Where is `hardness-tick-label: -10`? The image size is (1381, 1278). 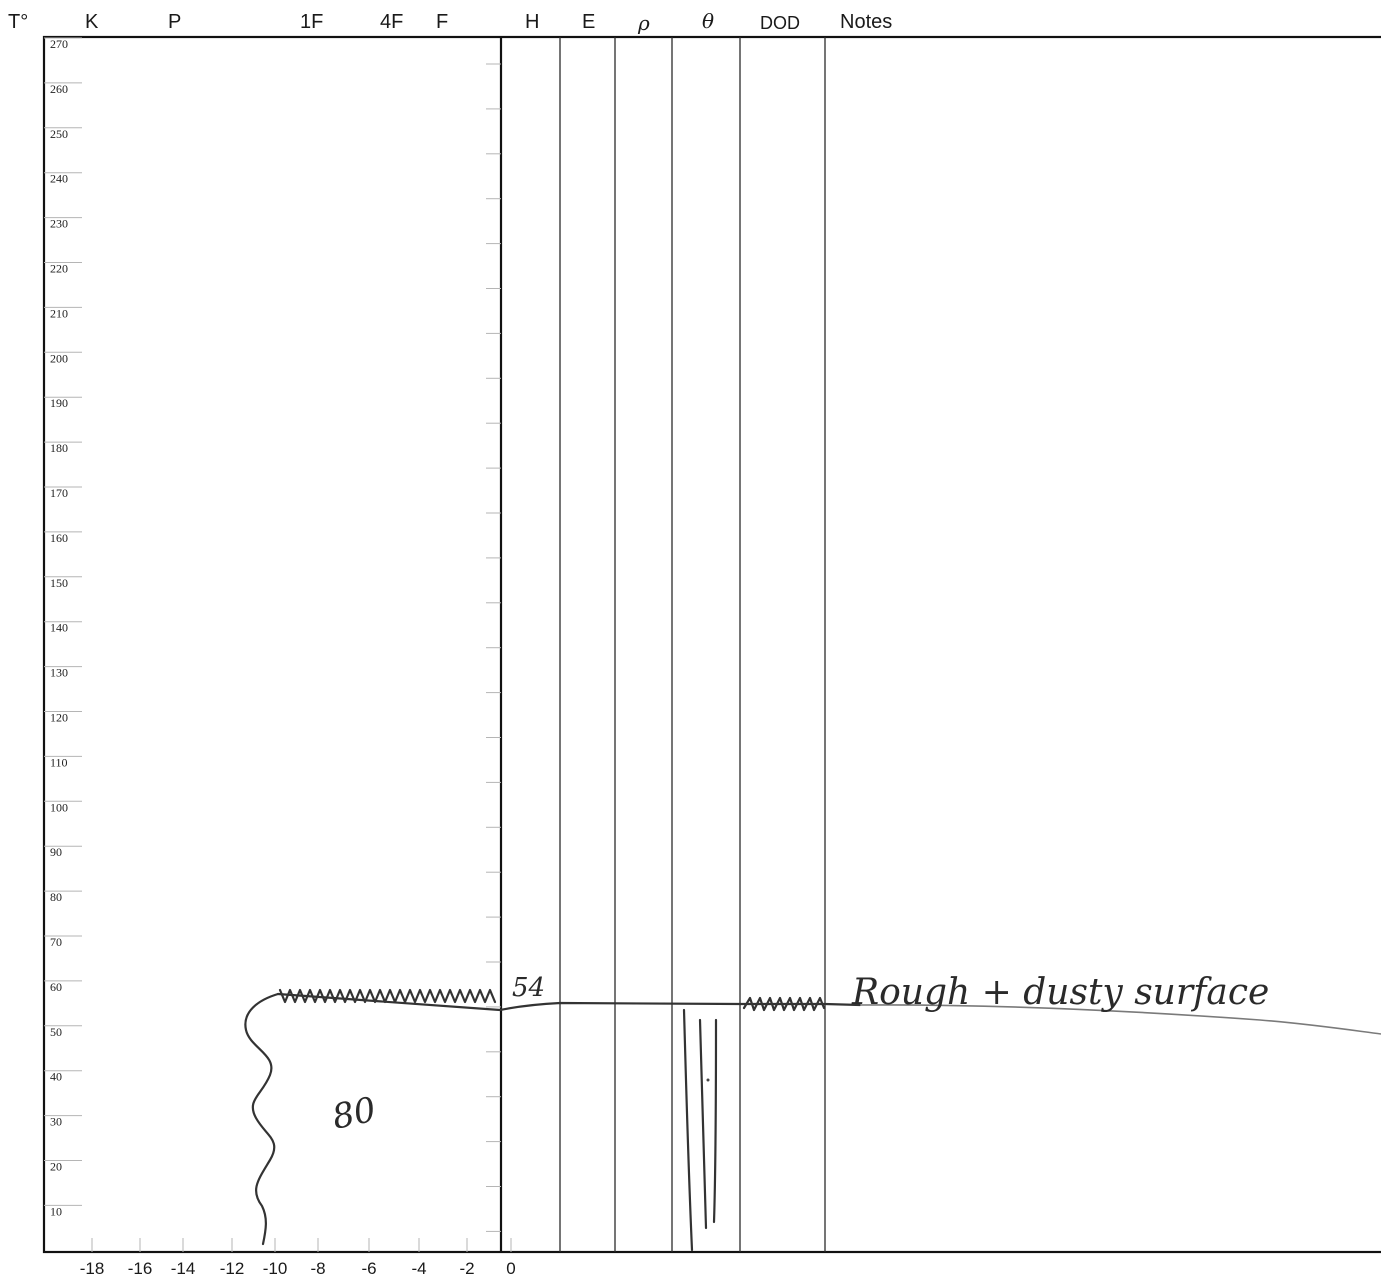 hardness-tick-label: -10 is located at coordinates (275, 1268).